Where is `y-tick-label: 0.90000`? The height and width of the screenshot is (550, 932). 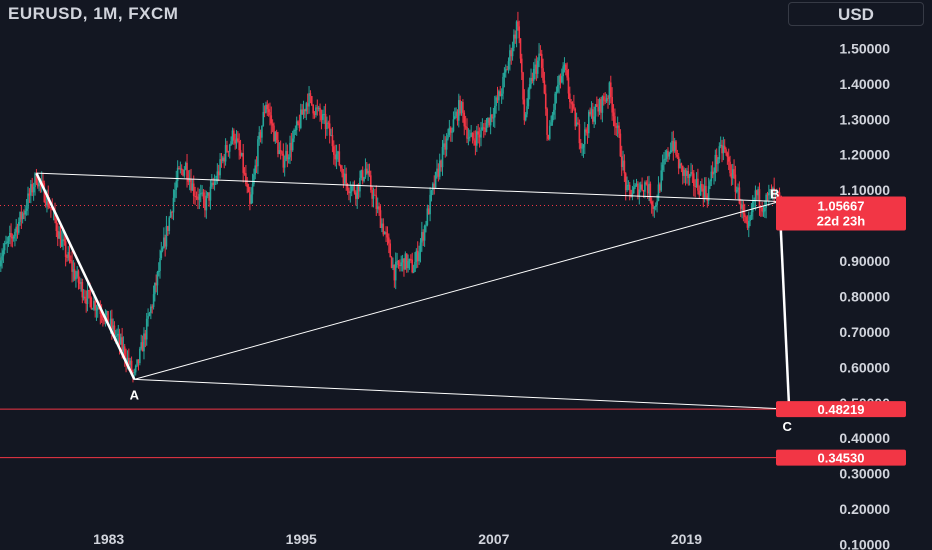
y-tick-label: 0.90000 is located at coordinates (864, 261).